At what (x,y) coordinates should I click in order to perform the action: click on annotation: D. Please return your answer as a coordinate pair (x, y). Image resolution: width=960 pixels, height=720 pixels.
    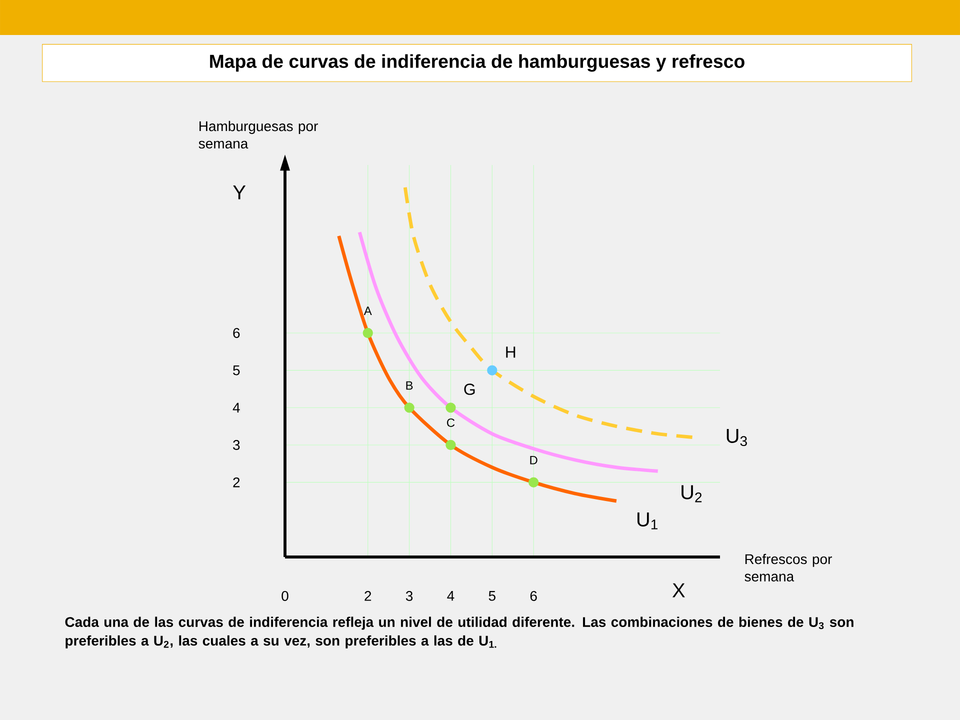
    Looking at the image, I should click on (534, 460).